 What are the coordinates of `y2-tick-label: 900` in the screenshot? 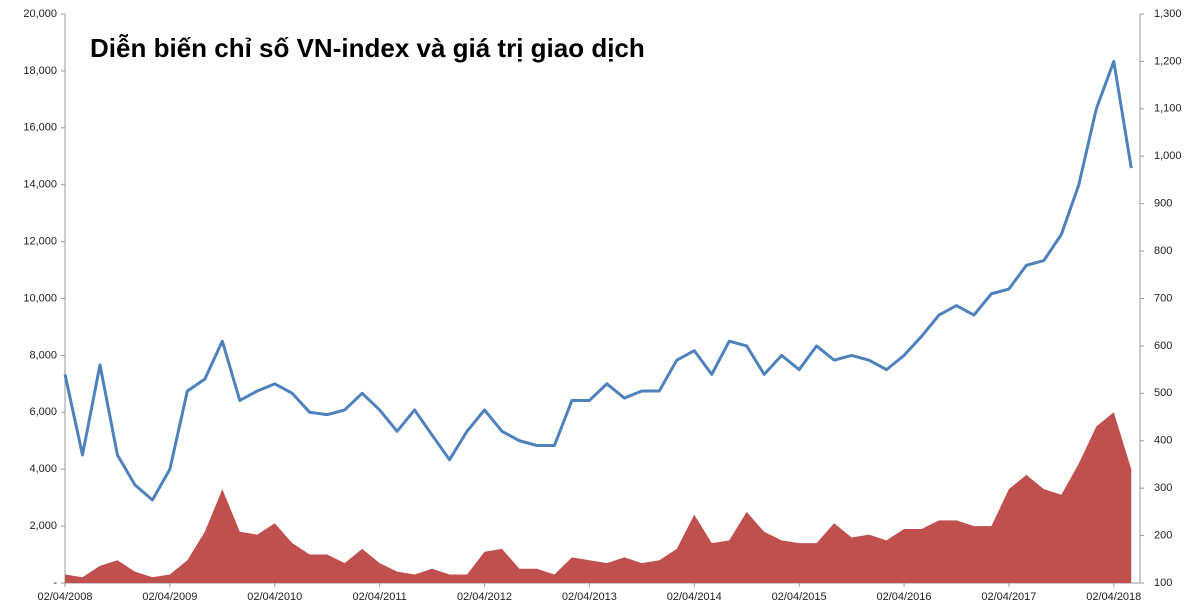 It's located at (1163, 204).